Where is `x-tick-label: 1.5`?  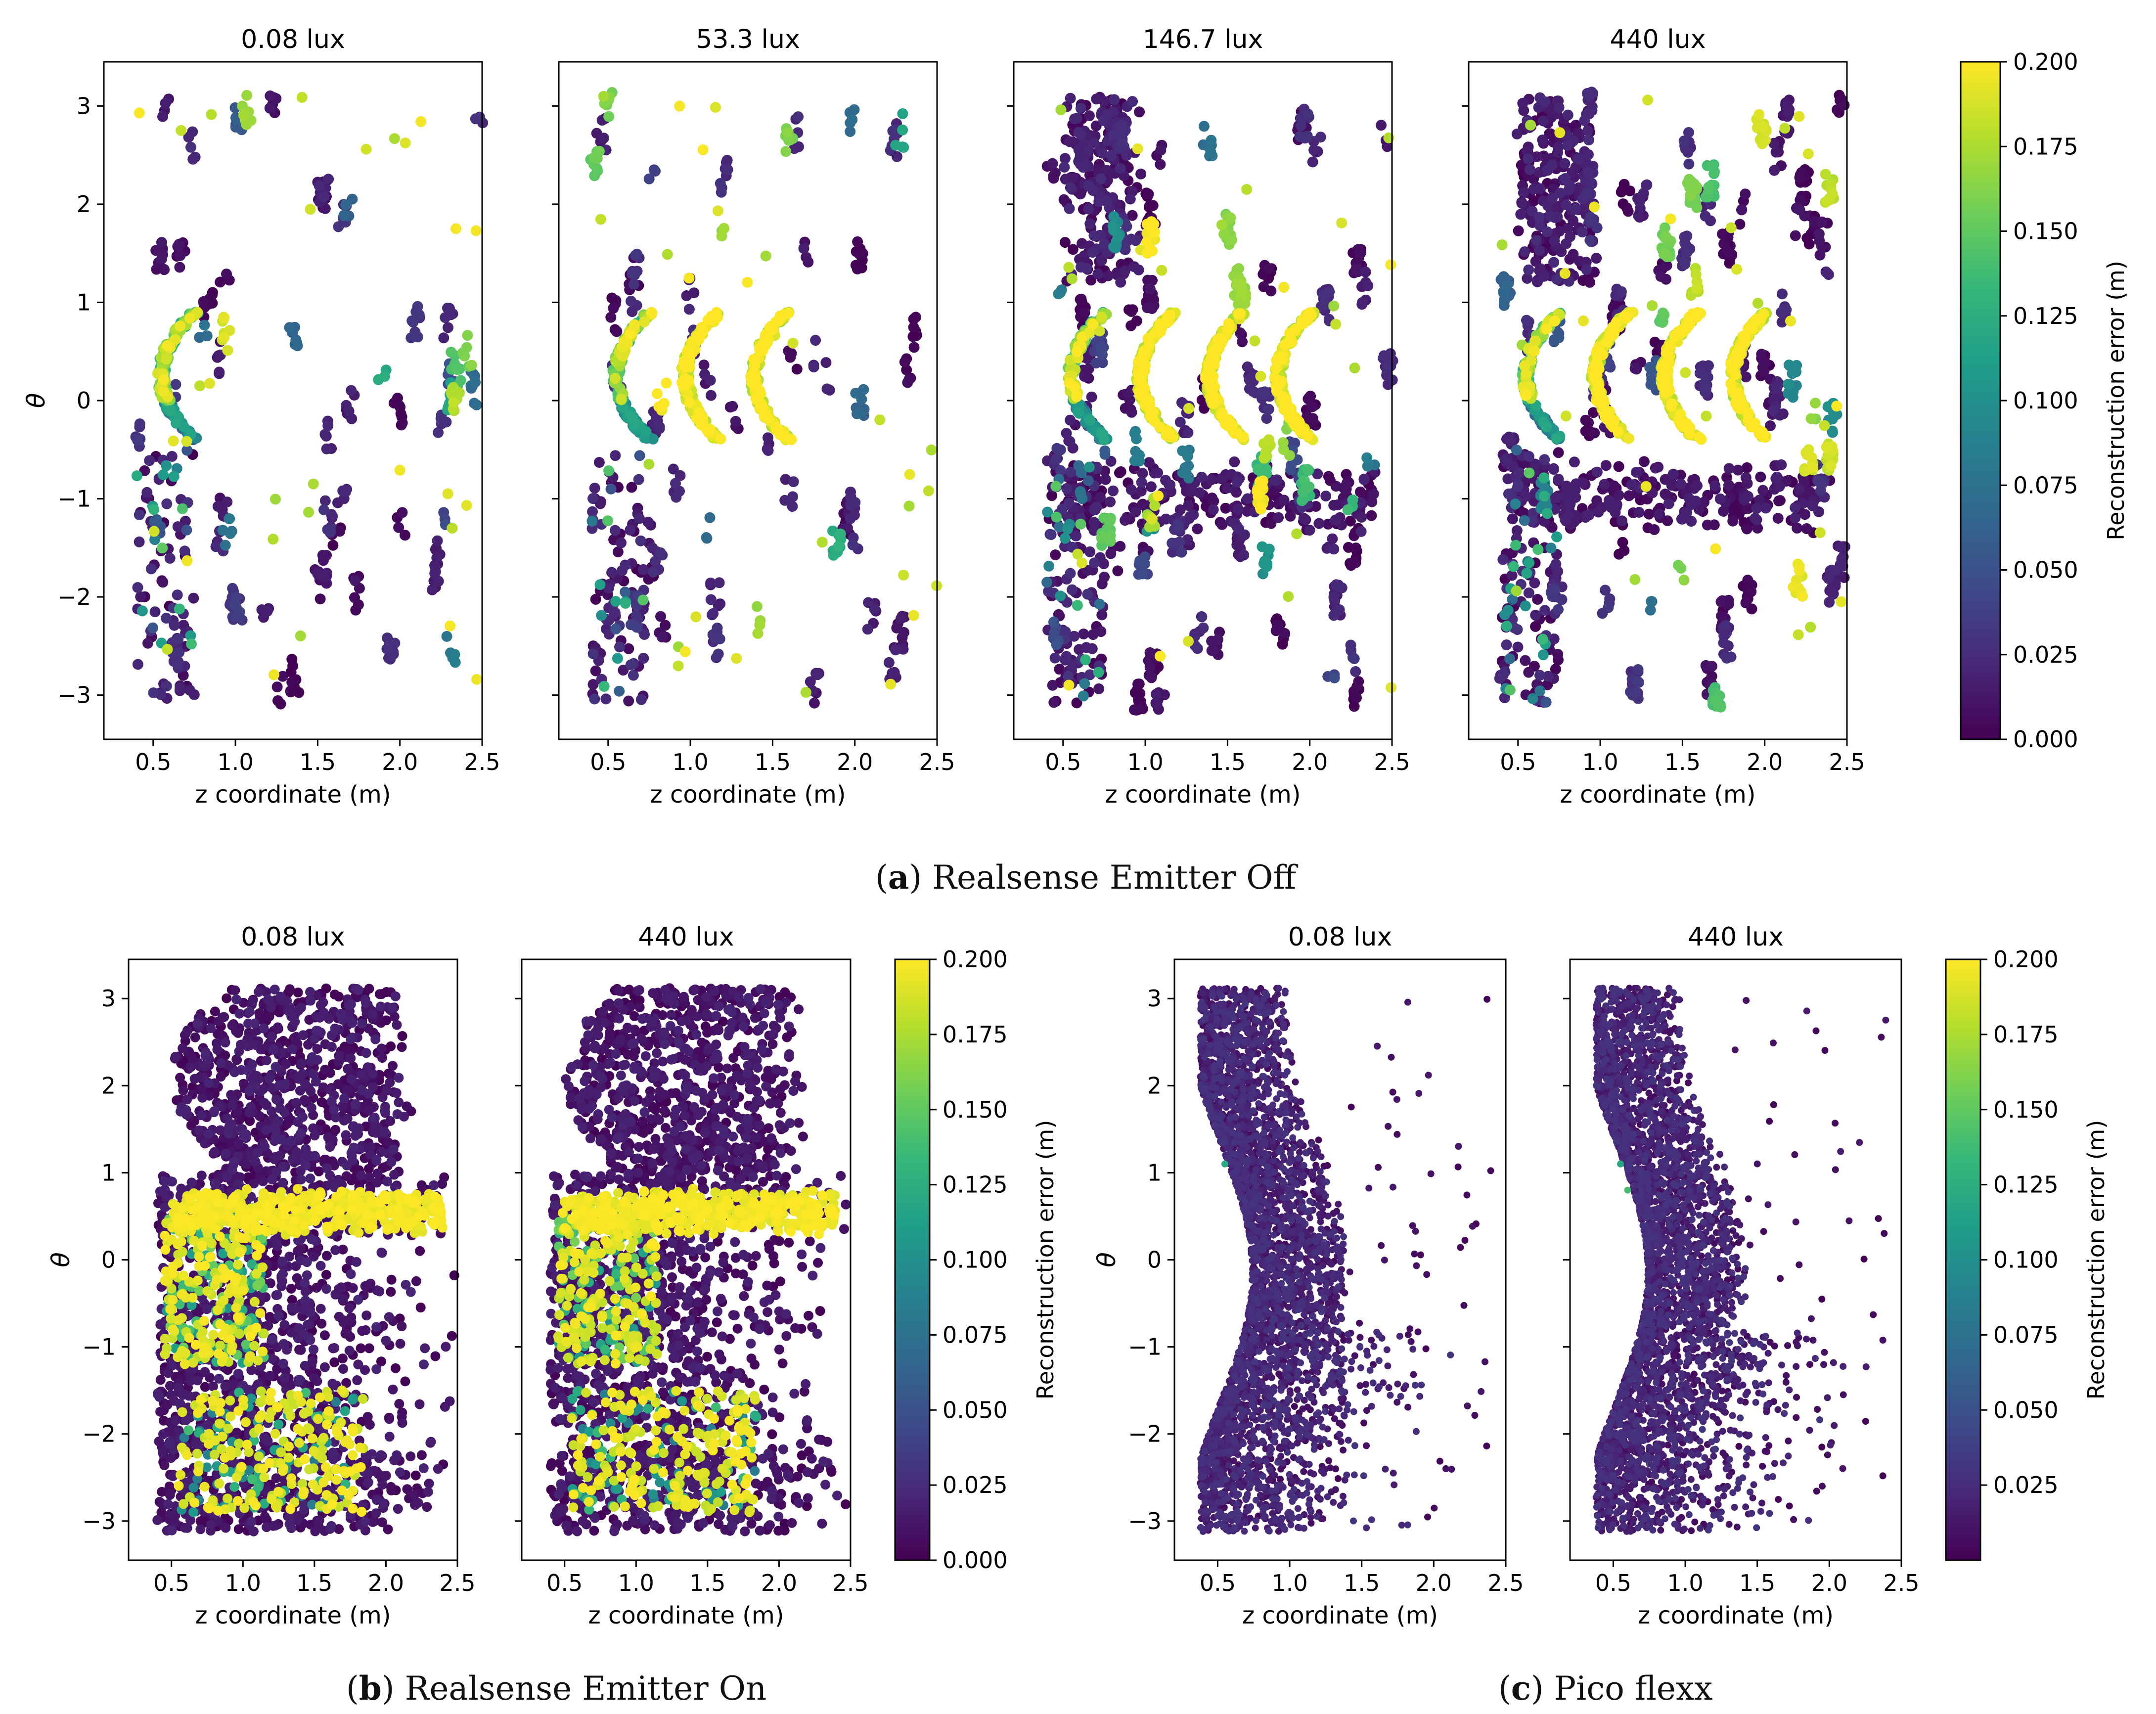 x-tick-label: 1.5 is located at coordinates (773, 762).